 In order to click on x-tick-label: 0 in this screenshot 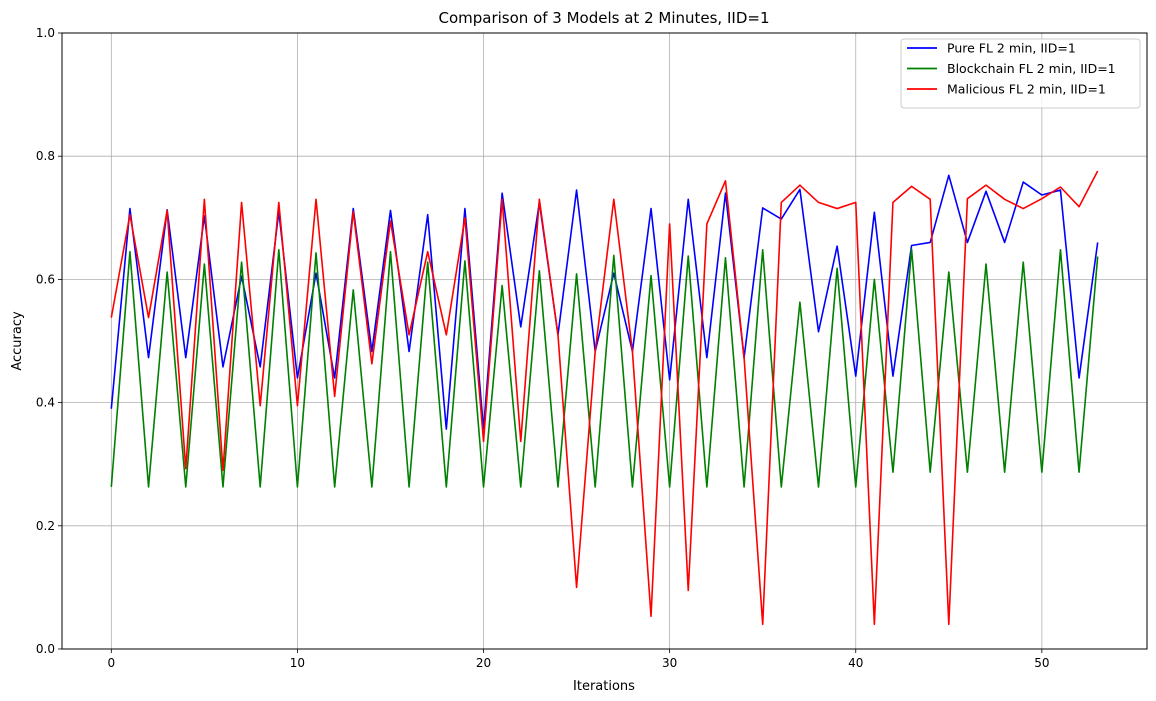, I will do `click(111, 663)`.